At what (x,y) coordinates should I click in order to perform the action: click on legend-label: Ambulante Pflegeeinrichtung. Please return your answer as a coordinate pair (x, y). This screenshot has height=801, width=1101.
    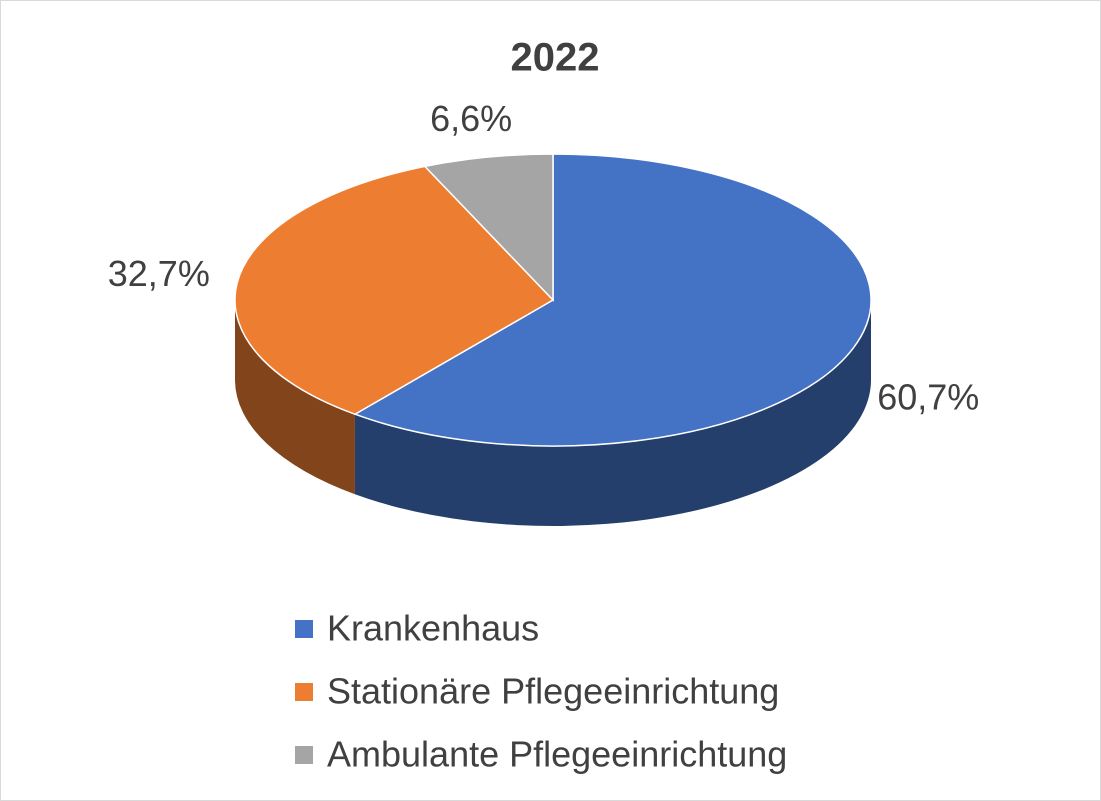
    Looking at the image, I should click on (557, 754).